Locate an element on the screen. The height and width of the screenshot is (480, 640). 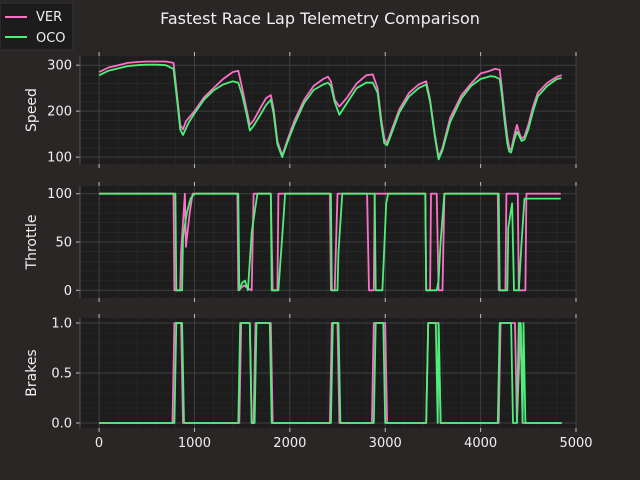
x-tick-label: 1000 is located at coordinates (194, 443).